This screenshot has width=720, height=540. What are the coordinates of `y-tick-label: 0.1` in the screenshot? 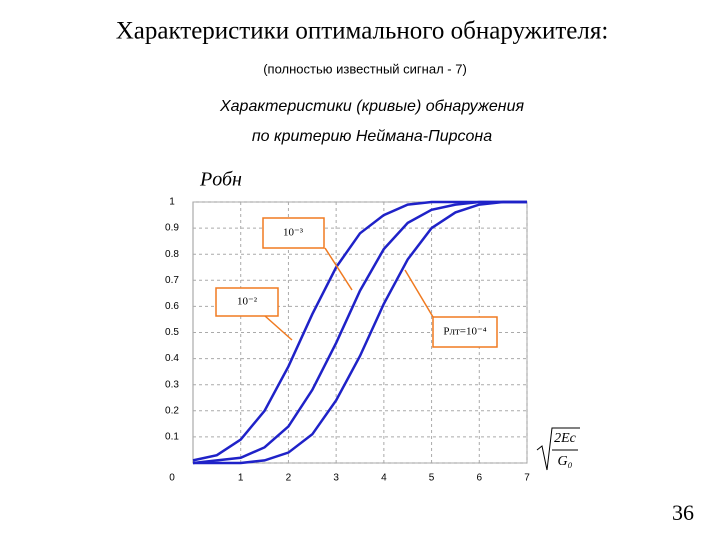 It's located at (172, 437).